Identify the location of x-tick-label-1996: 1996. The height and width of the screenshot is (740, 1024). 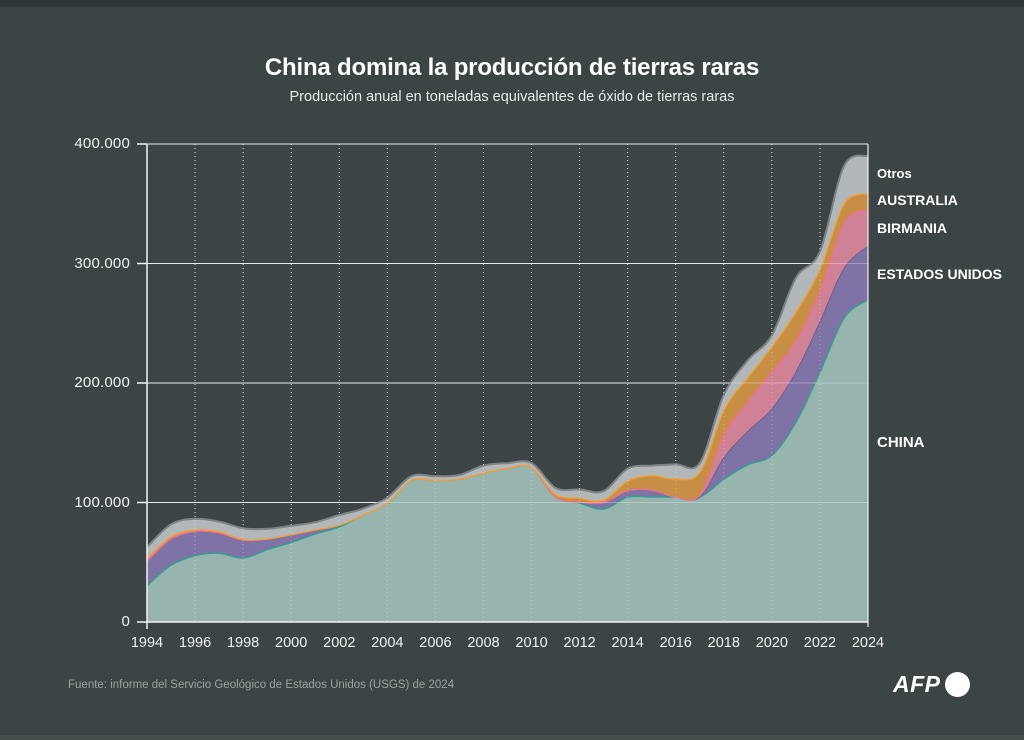
(195, 643).